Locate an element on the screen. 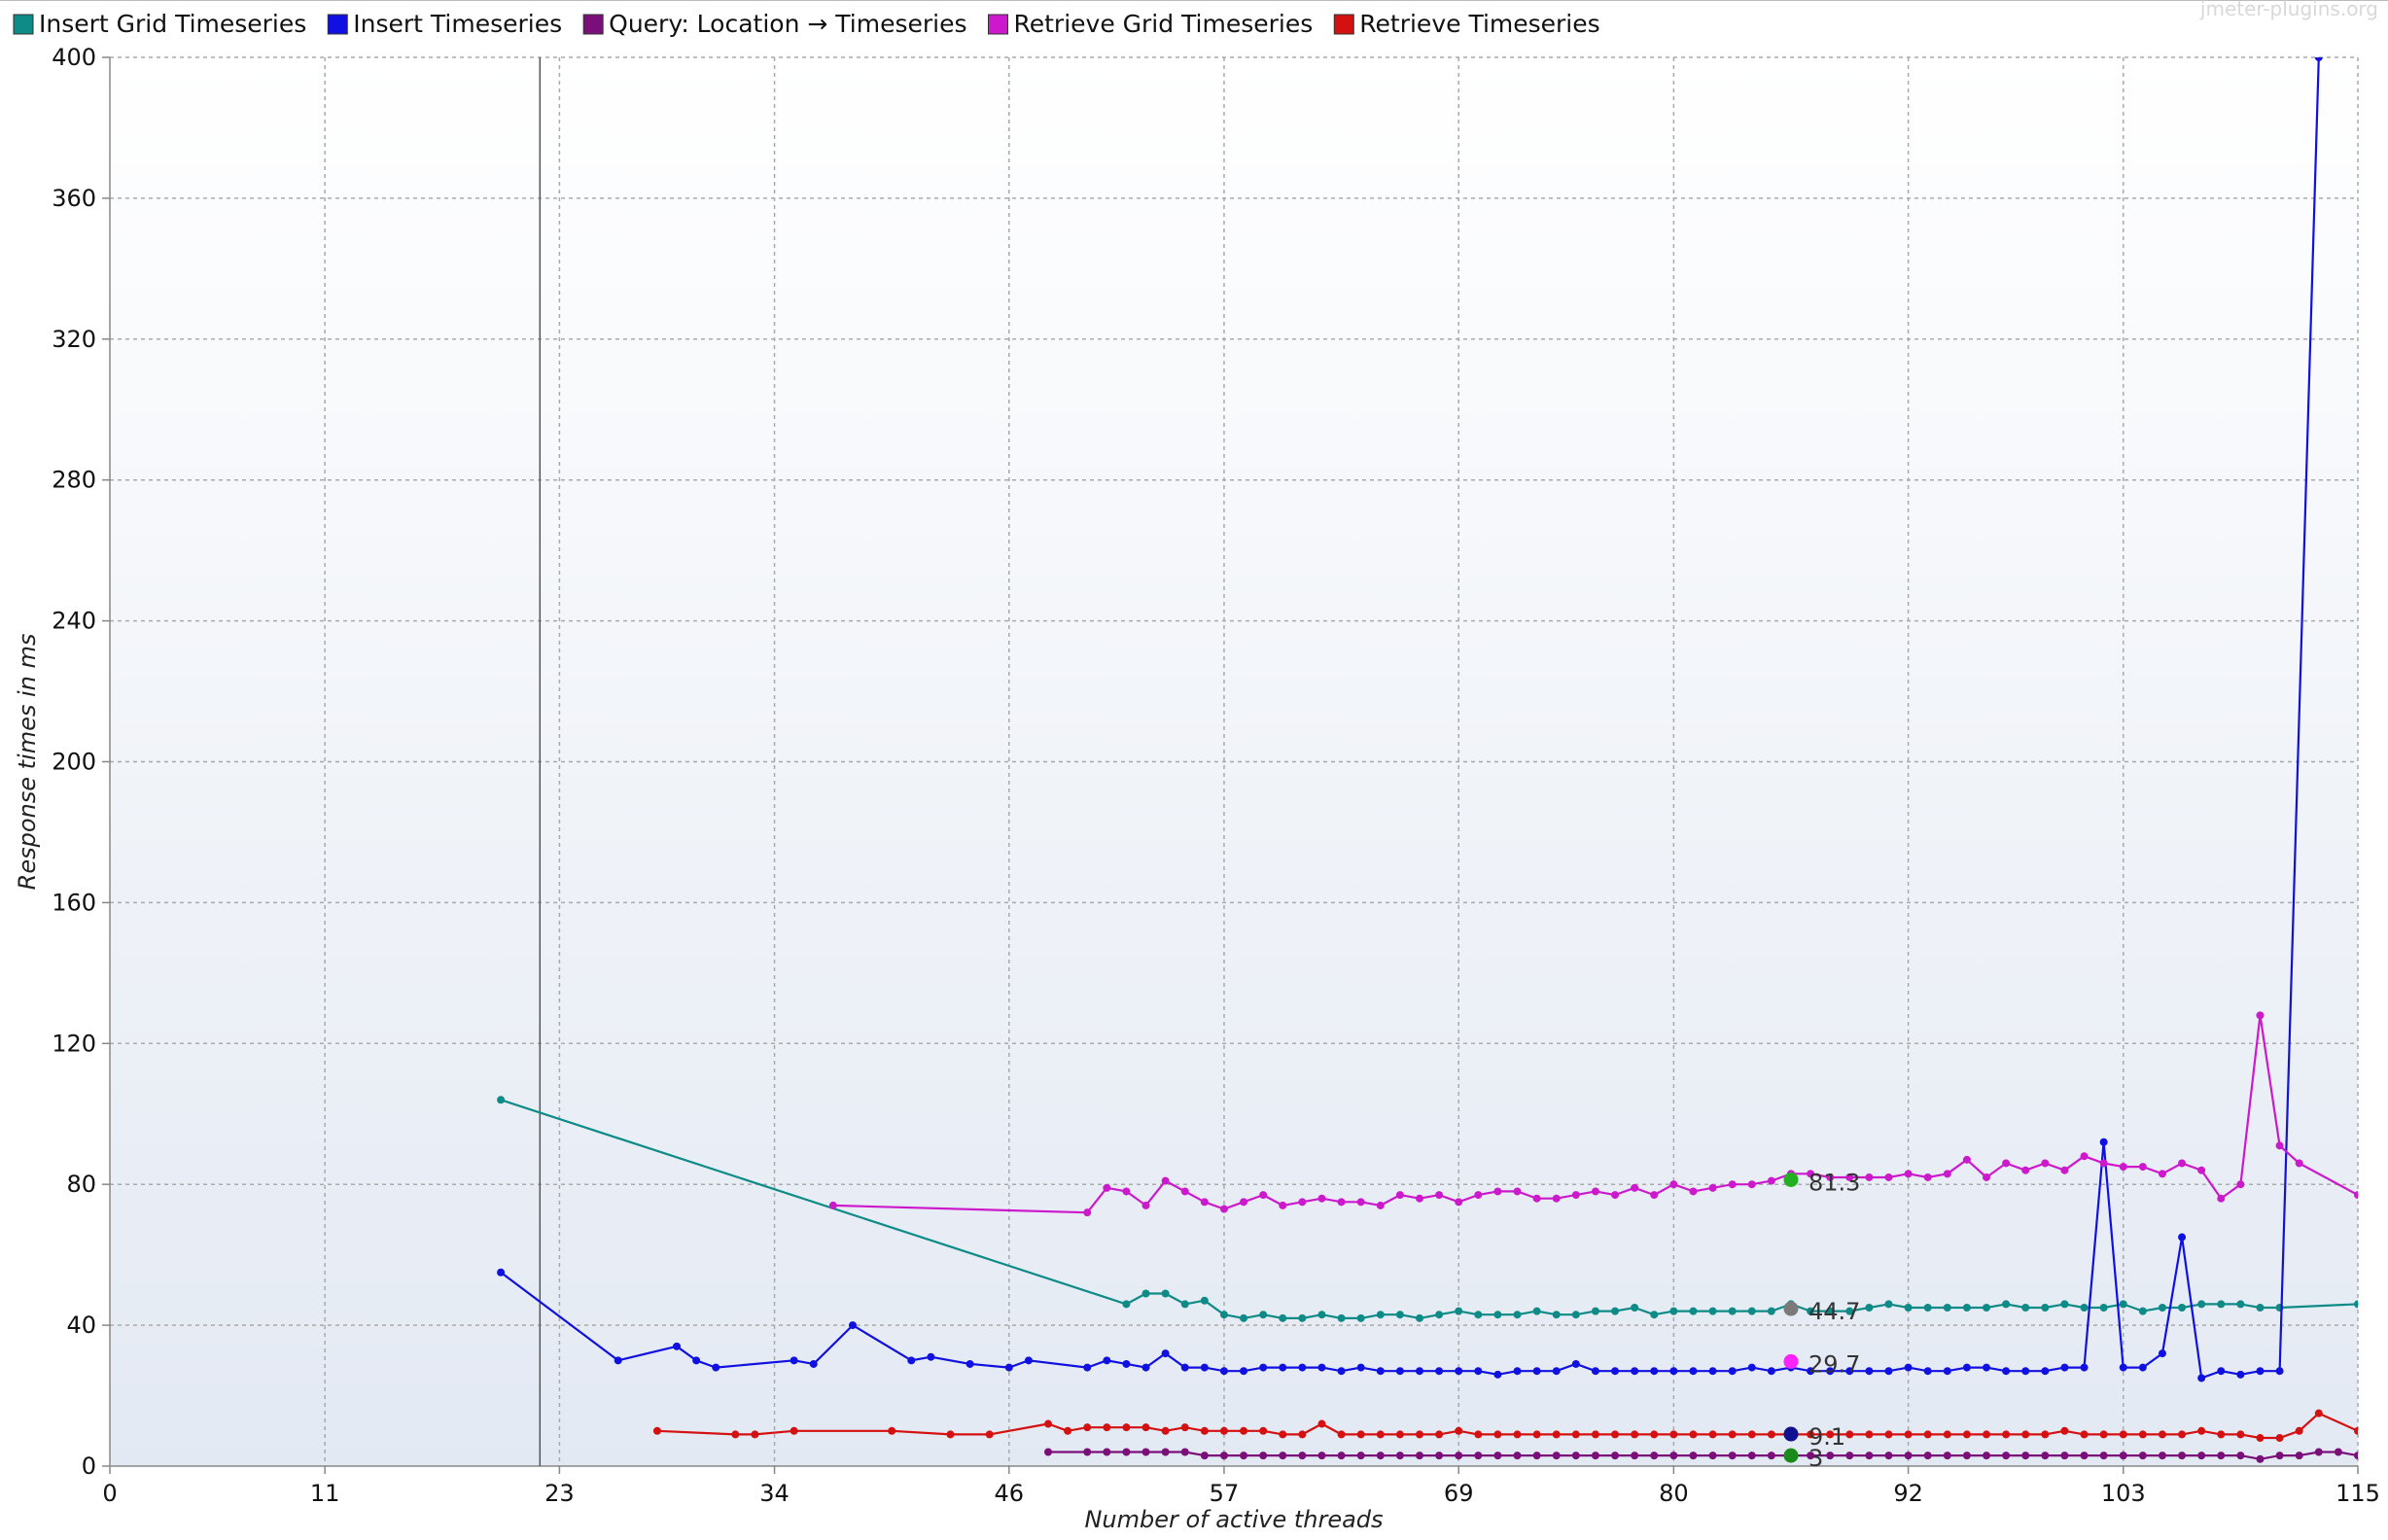  x-tick-label: 103 is located at coordinates (2123, 1493).